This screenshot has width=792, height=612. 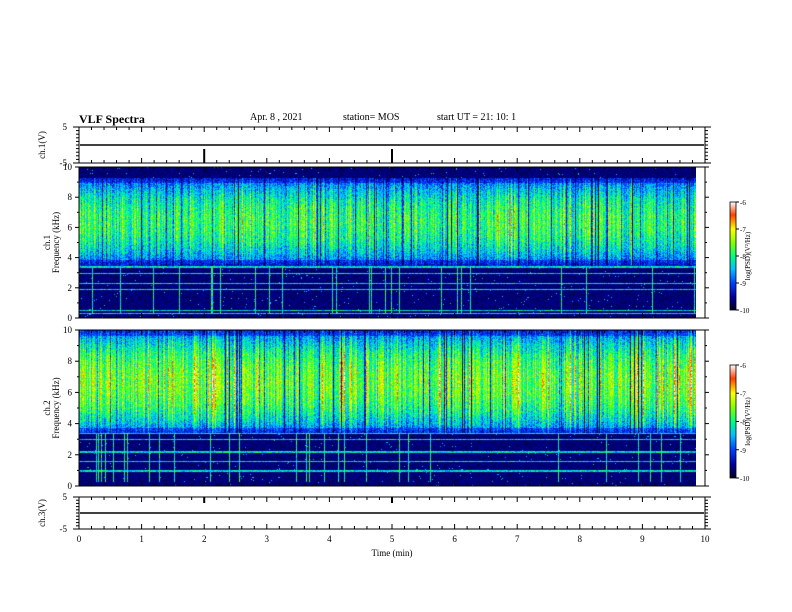 I want to click on chart-title: VLF Spectra, so click(x=112, y=119).